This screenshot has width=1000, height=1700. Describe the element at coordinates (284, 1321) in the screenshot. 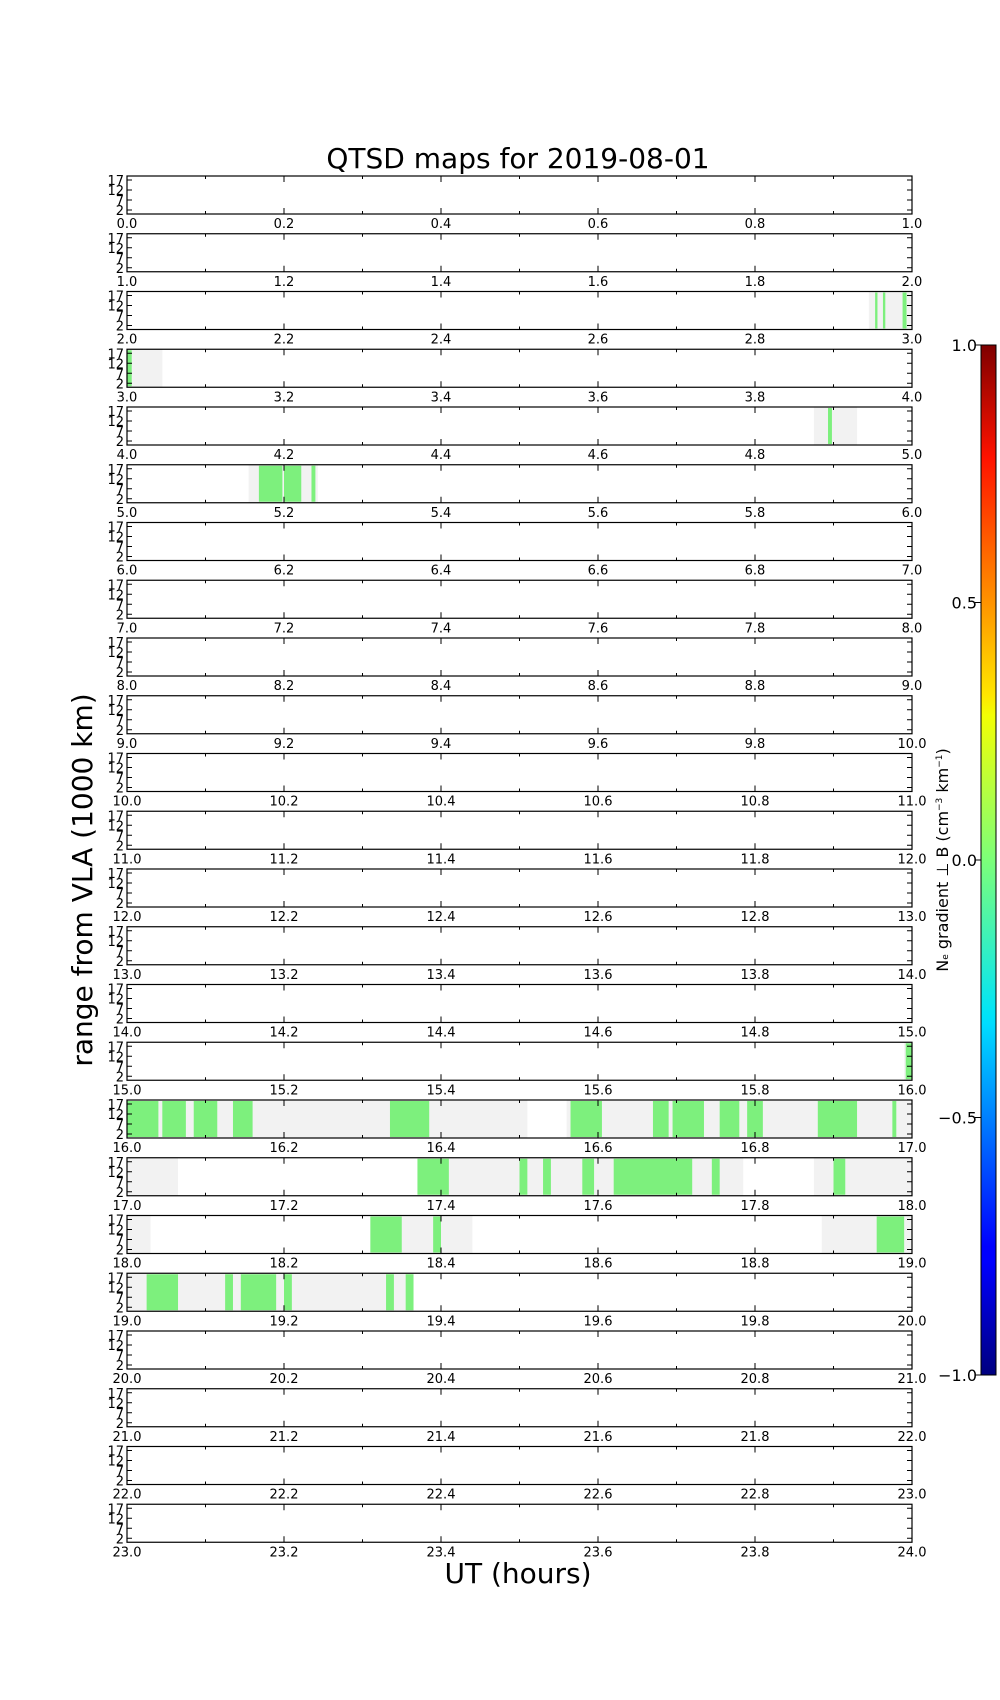

I see `x-tick-label: 19.2` at that location.